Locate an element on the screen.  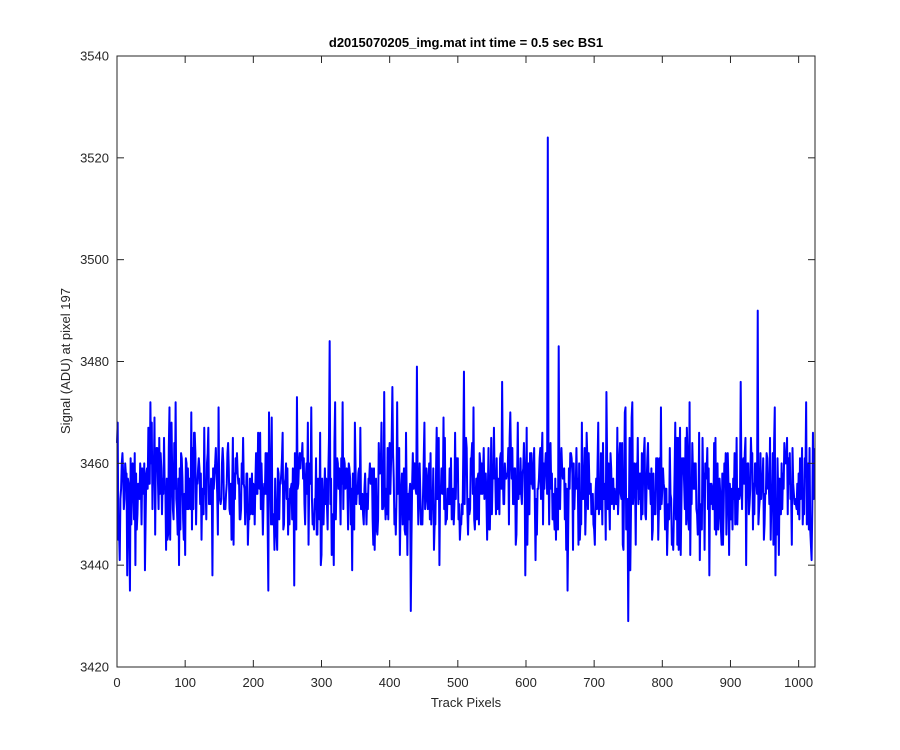
x-tick-label: 0 is located at coordinates (116, 682).